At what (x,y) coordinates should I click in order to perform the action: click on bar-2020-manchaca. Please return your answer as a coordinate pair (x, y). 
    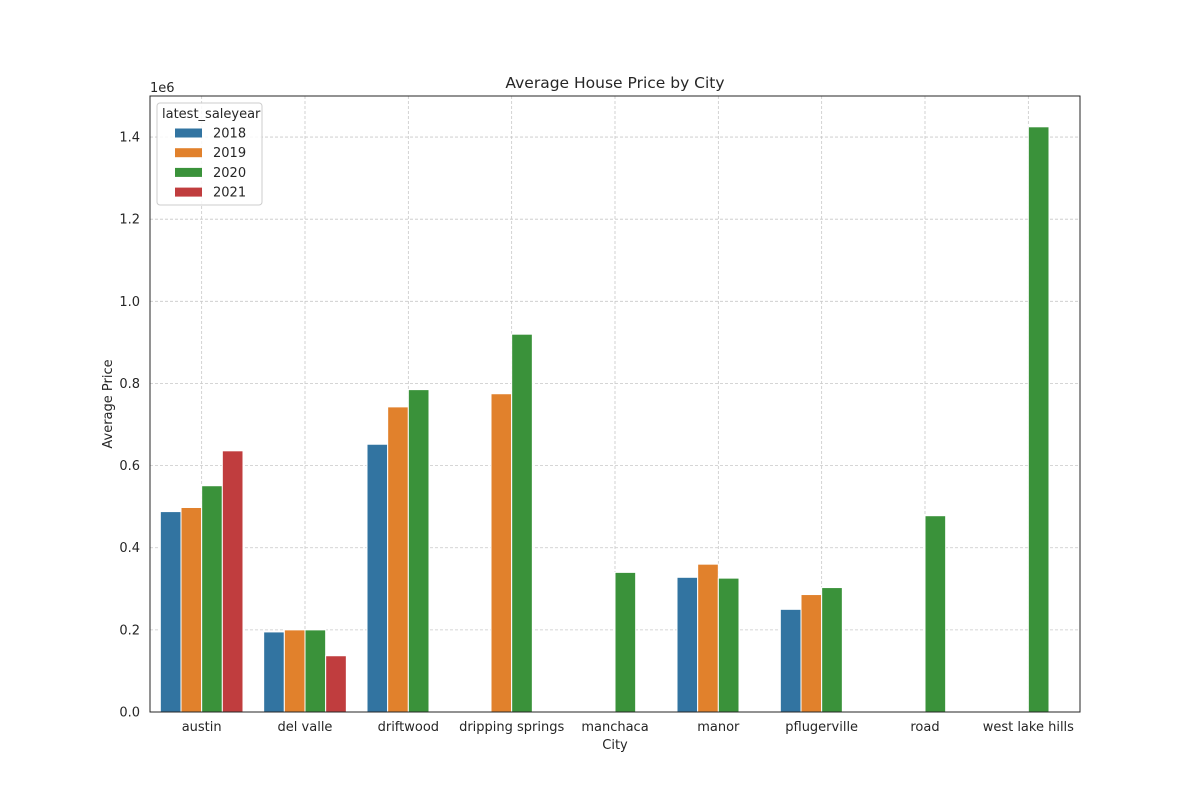
    Looking at the image, I should click on (625, 642).